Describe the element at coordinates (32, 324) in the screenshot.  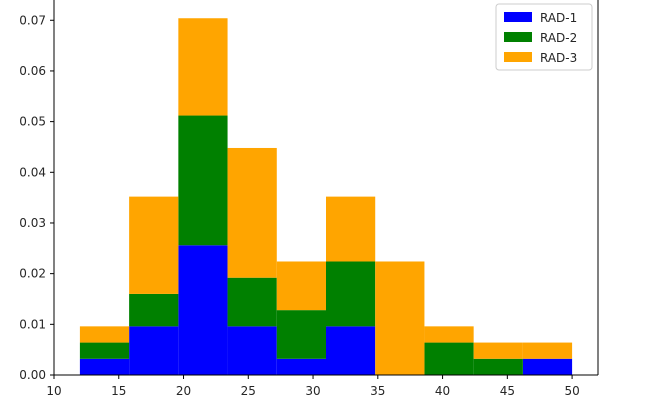
I see `y-tick-label: 0.01` at that location.